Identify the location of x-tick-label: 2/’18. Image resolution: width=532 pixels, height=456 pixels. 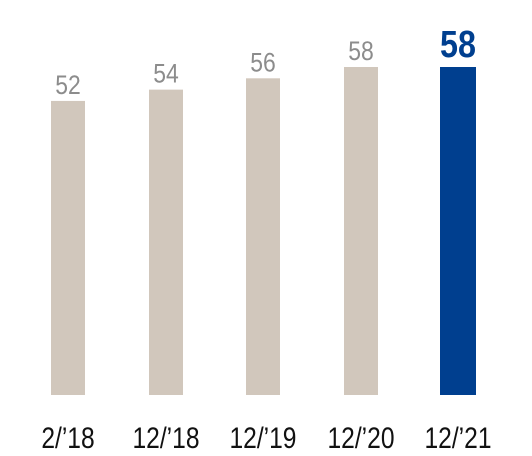
(67, 438).